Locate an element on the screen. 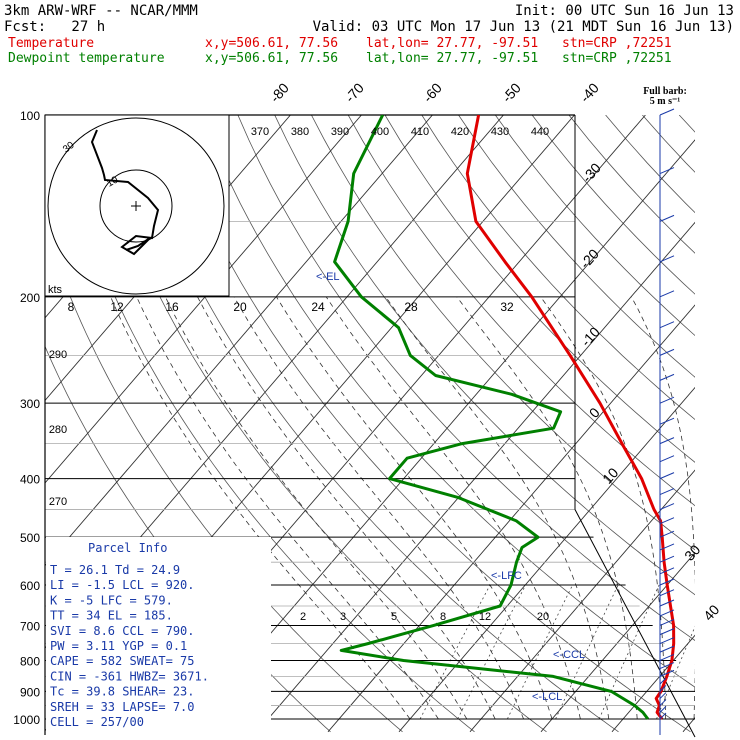  speed-label: 28 is located at coordinates (411, 307).